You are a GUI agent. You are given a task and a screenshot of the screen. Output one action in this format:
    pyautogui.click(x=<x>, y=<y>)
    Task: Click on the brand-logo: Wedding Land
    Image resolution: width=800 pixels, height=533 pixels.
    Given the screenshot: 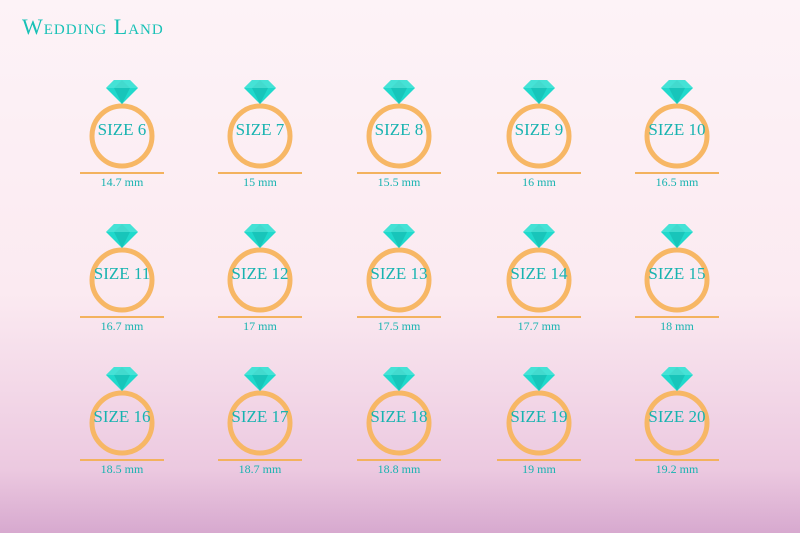 What is the action you would take?
    pyautogui.click(x=93, y=26)
    